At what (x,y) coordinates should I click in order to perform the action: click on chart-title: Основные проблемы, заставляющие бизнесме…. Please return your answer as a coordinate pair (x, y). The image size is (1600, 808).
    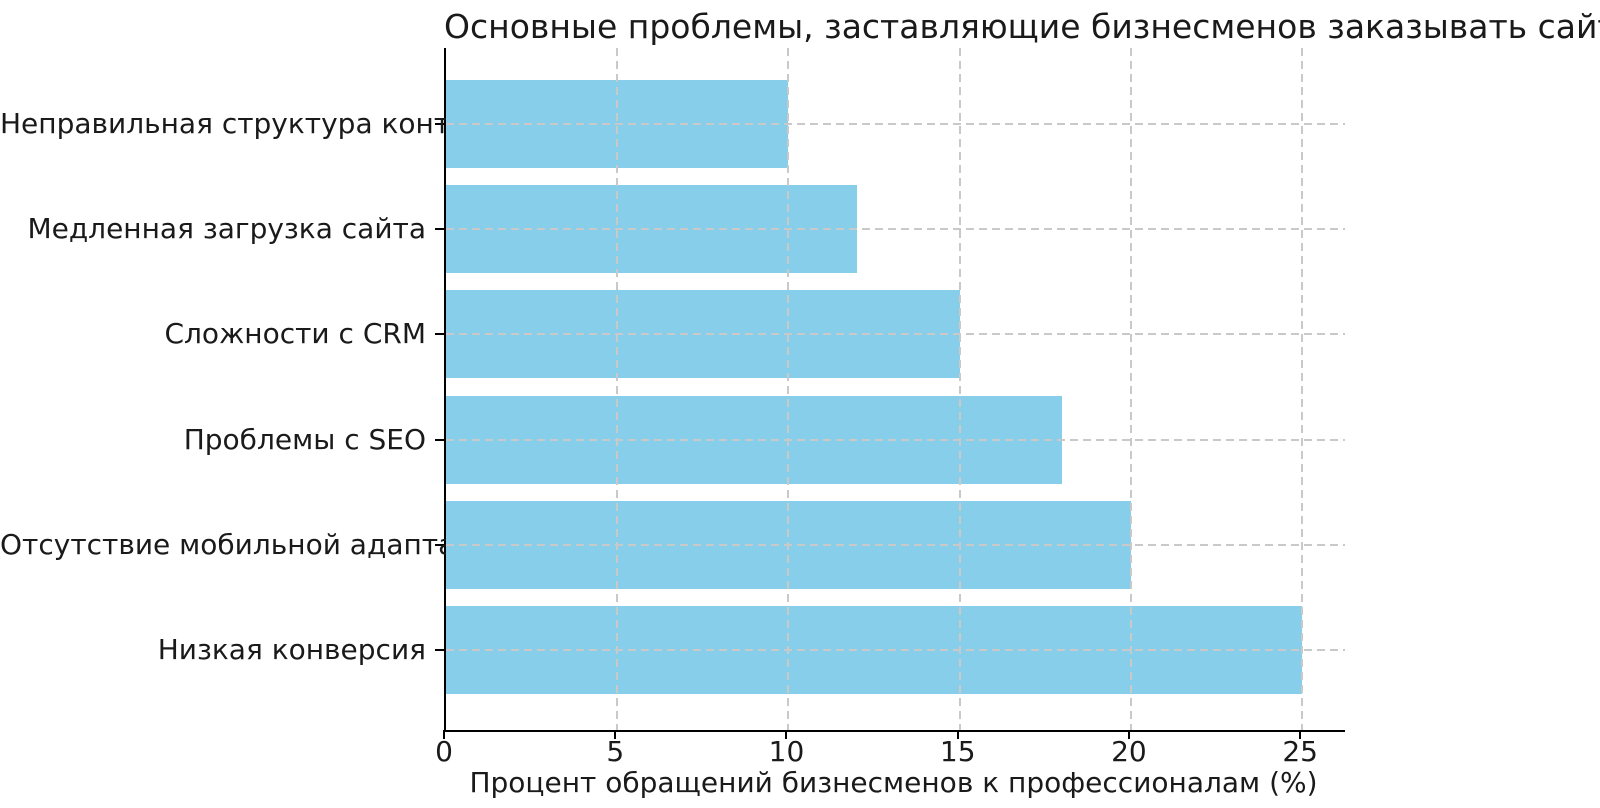
    Looking at the image, I should click on (1022, 26).